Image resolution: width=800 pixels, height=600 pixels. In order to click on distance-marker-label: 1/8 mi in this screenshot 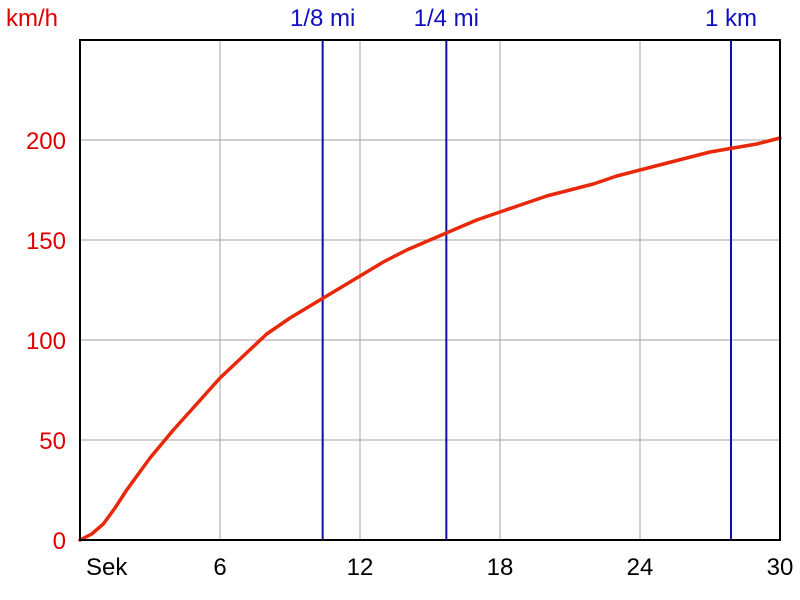, I will do `click(322, 18)`.